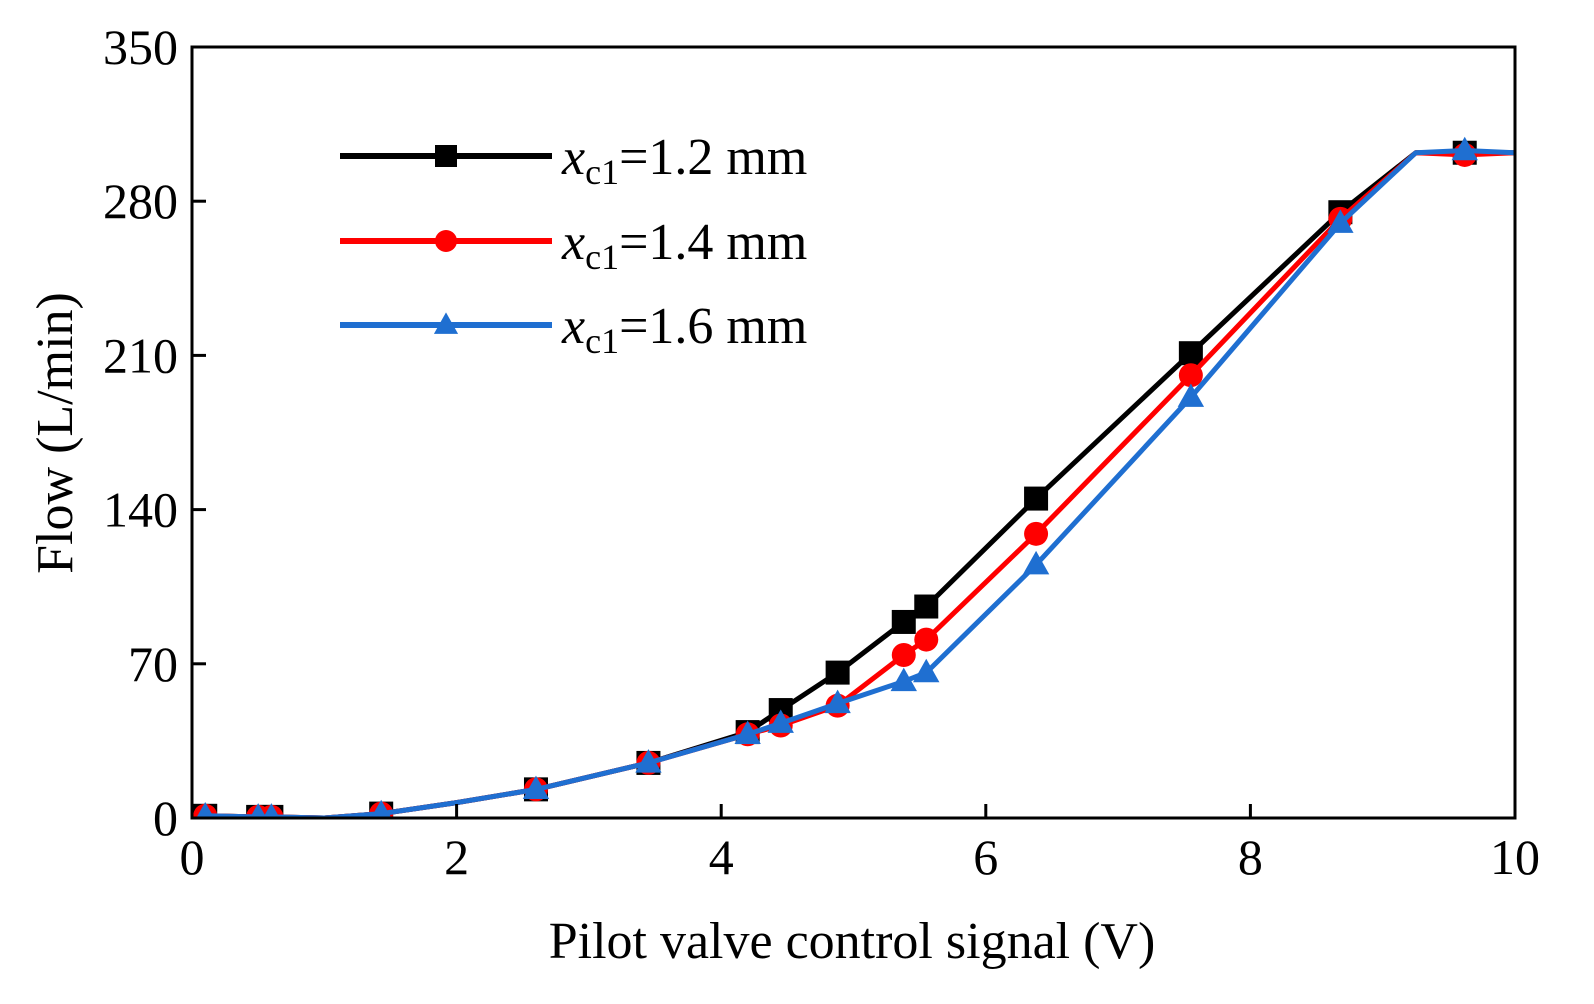  What do you see at coordinates (140, 355) in the screenshot?
I see `y-tick-label: 210` at bounding box center [140, 355].